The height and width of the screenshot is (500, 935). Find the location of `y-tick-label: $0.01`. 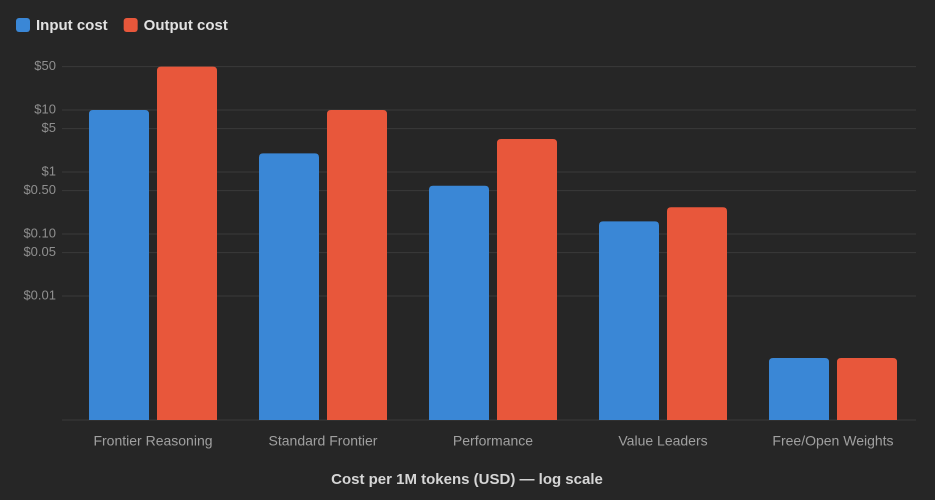

y-tick-label: $0.01 is located at coordinates (39, 294).